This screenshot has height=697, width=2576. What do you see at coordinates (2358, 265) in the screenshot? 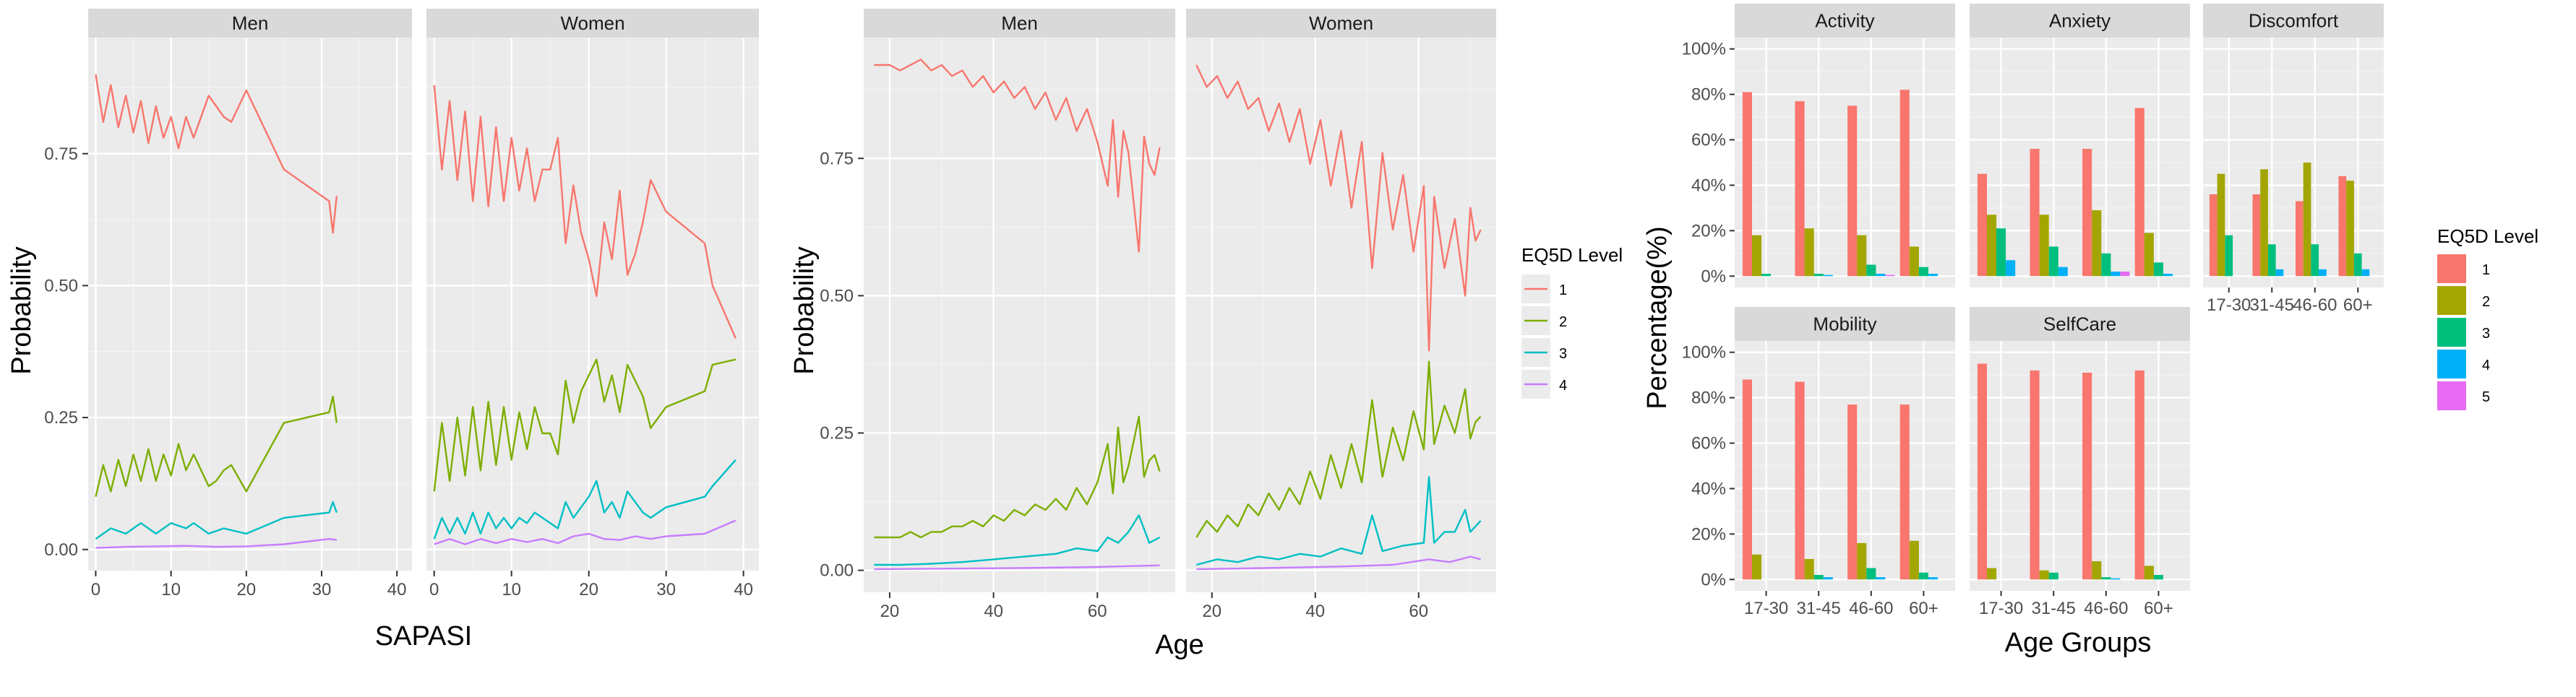
I see `bar-discomfort-60+-level-3` at bounding box center [2358, 265].